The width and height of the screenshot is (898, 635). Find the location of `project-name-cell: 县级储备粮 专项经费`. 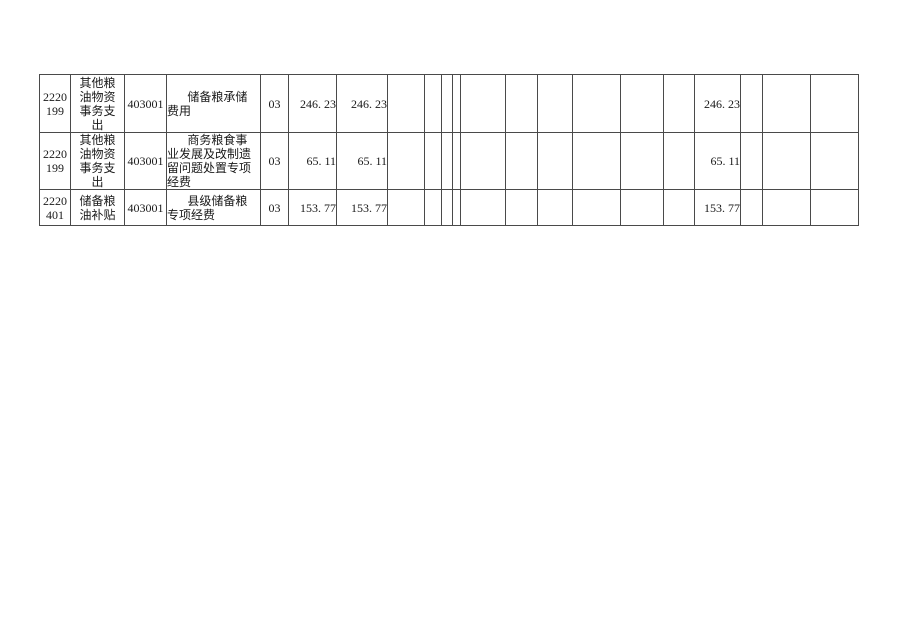

project-name-cell: 县级储备粮 专项经费 is located at coordinates (213, 207).